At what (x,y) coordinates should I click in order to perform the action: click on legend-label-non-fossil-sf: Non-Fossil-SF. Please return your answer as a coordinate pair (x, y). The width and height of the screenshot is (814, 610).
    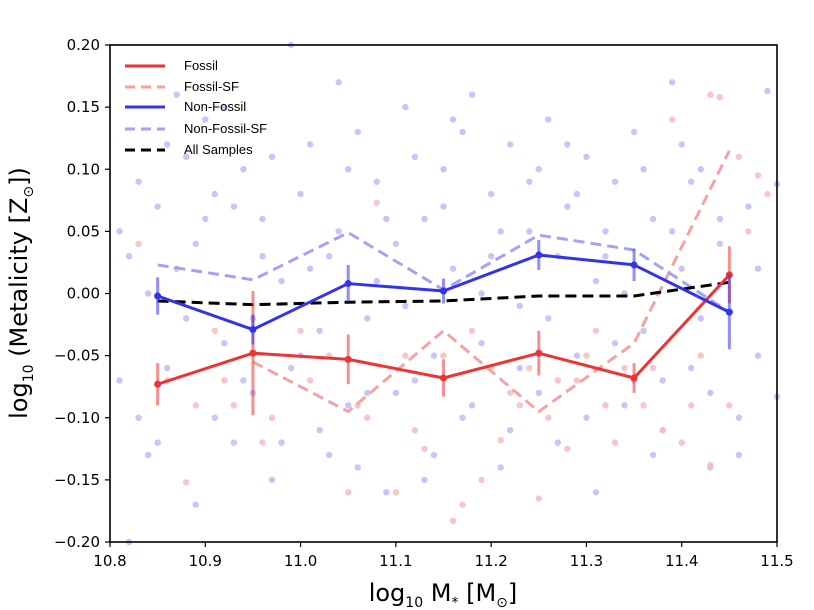
    Looking at the image, I should click on (225, 128).